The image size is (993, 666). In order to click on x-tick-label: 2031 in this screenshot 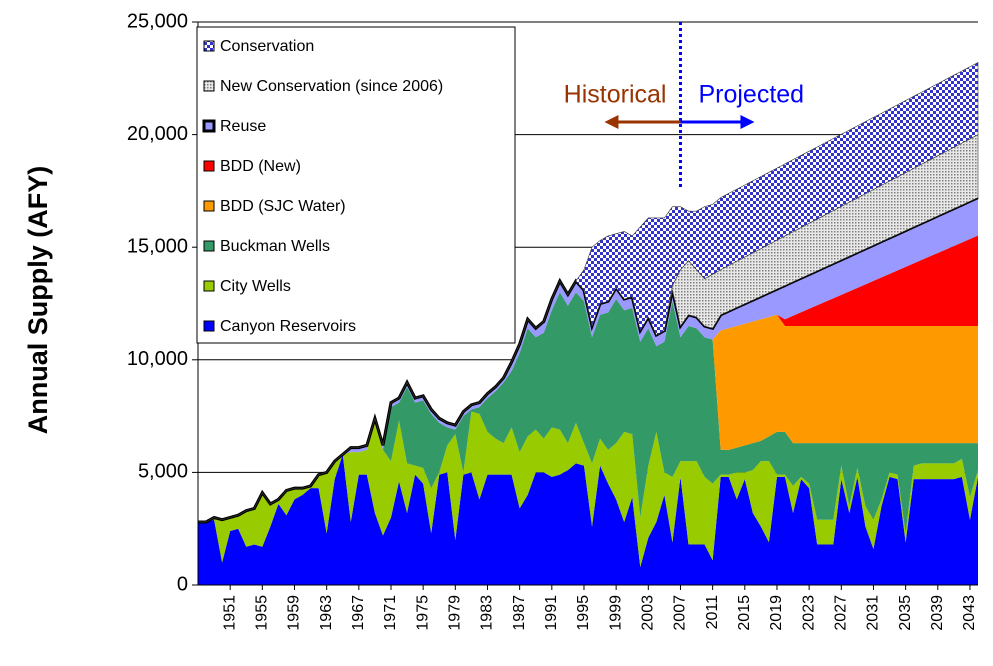, I will do `click(873, 613)`.